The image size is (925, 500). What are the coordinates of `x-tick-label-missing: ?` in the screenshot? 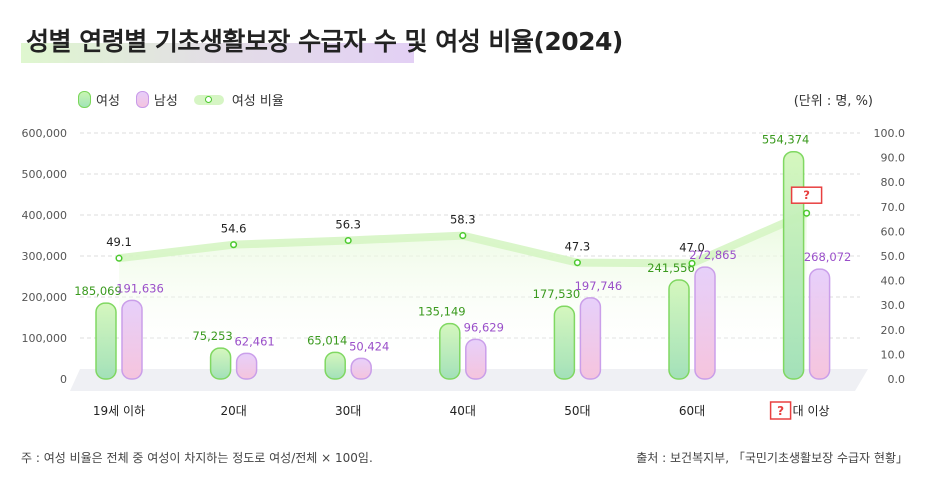 It's located at (780, 411).